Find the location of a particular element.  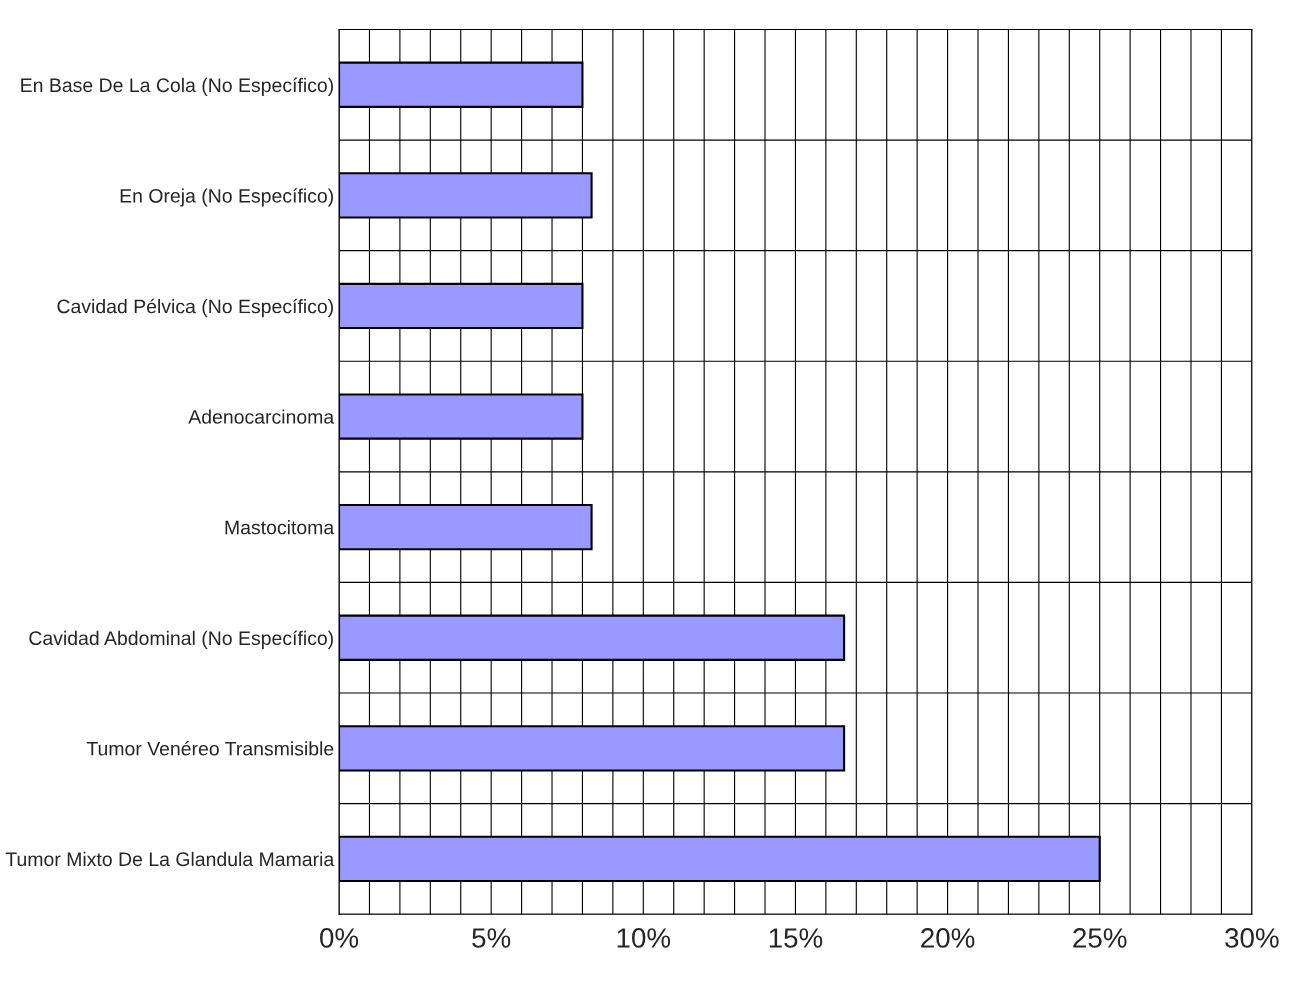

y-tick-label: Cavidad Abdominal (No Específico) is located at coordinates (181, 639).